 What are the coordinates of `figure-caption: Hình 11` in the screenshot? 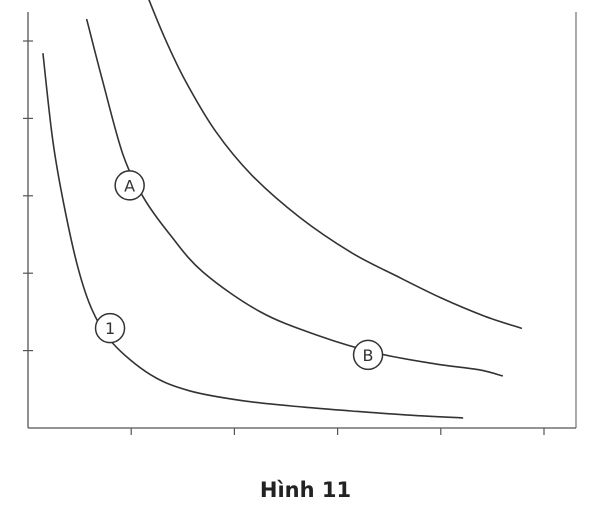 It's located at (305, 490).